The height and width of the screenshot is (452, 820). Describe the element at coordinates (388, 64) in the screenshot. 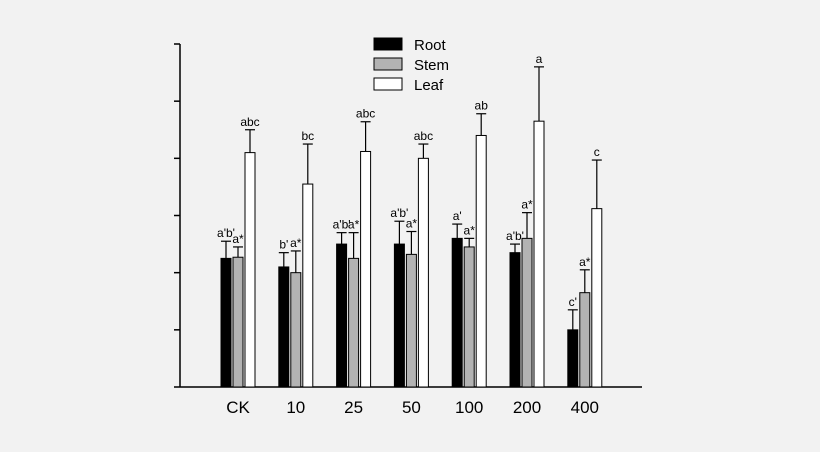

I see `legend-swatch-stem` at that location.